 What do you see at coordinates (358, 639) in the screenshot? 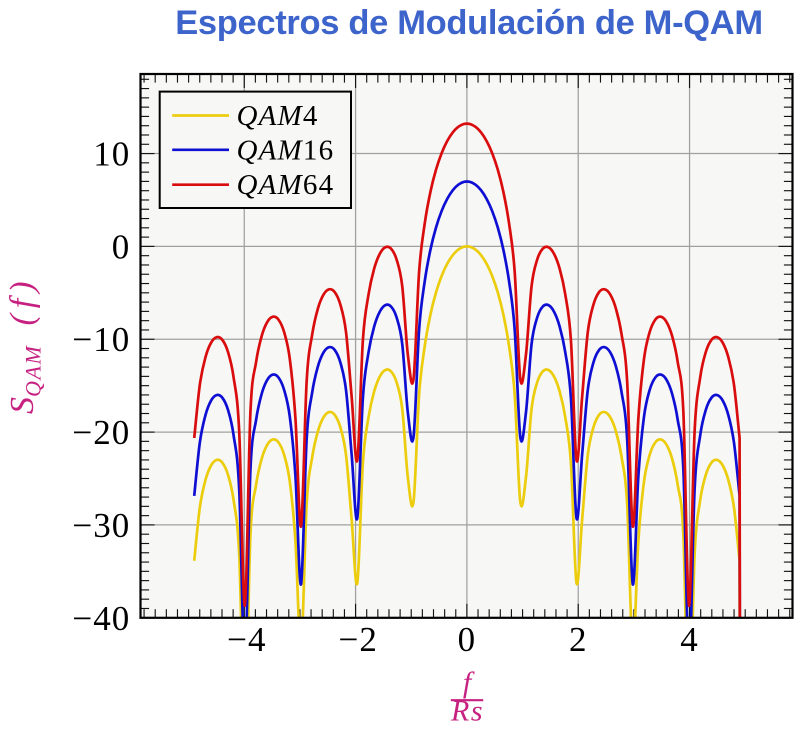
I see `svg-text: −2` at bounding box center [358, 639].